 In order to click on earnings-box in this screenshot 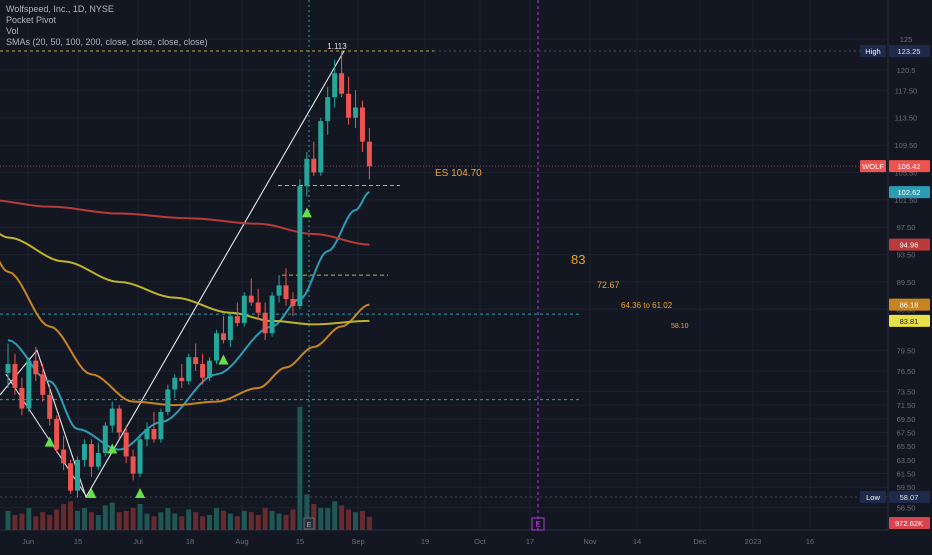, I will do `click(538, 524)`.